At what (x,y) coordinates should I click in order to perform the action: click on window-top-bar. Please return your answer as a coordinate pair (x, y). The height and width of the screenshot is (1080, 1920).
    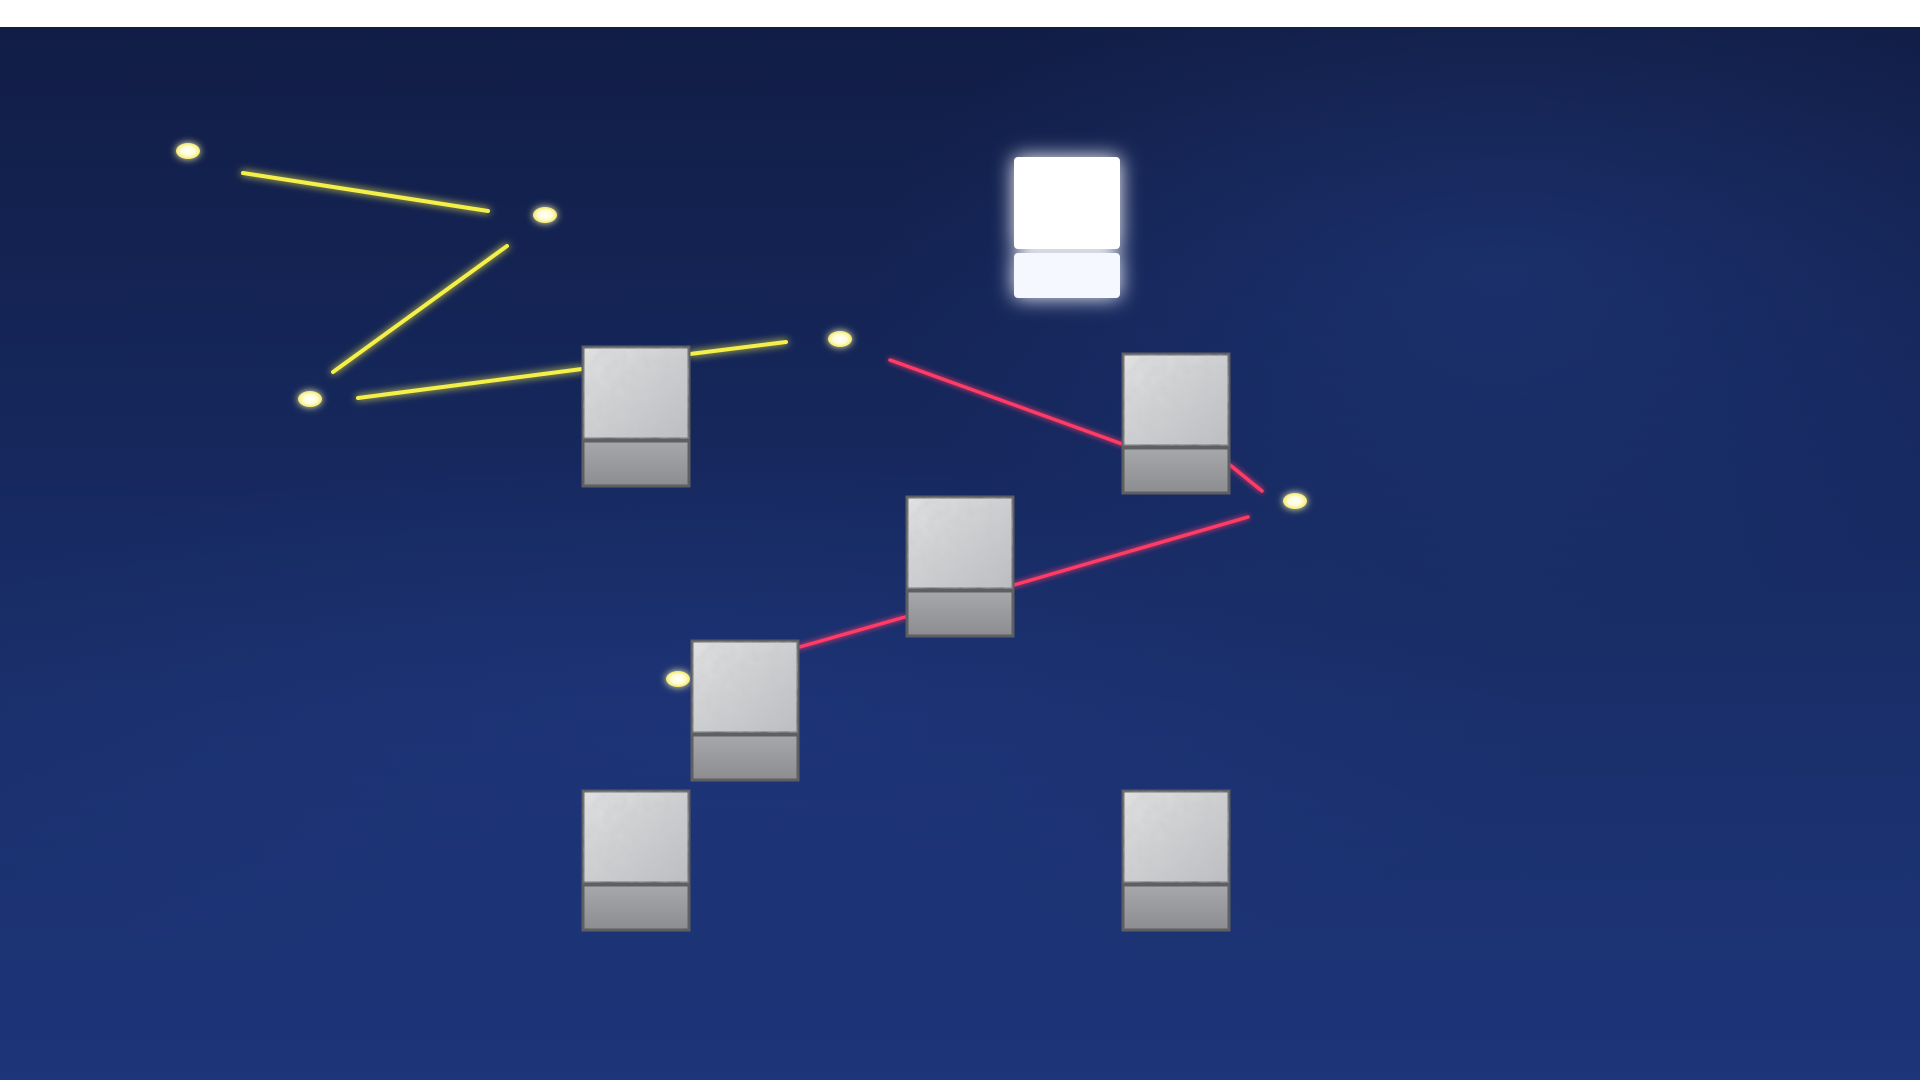
    Looking at the image, I should click on (960, 13).